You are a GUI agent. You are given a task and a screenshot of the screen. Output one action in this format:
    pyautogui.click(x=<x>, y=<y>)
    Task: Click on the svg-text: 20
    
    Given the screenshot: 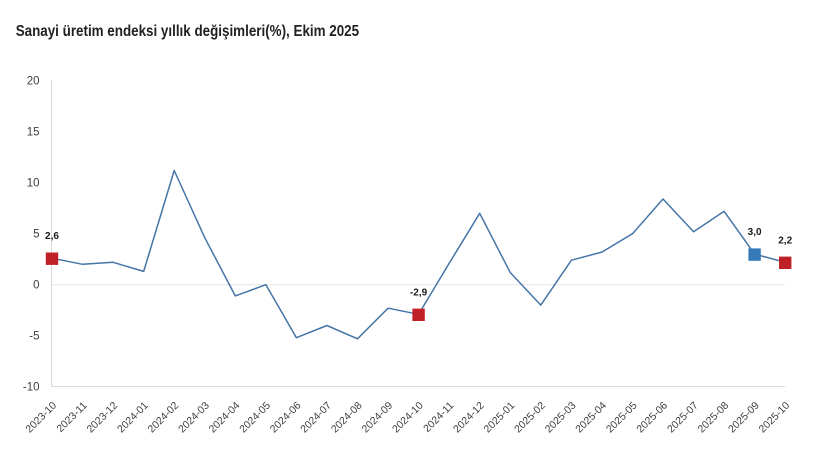 What is the action you would take?
    pyautogui.click(x=33, y=82)
    